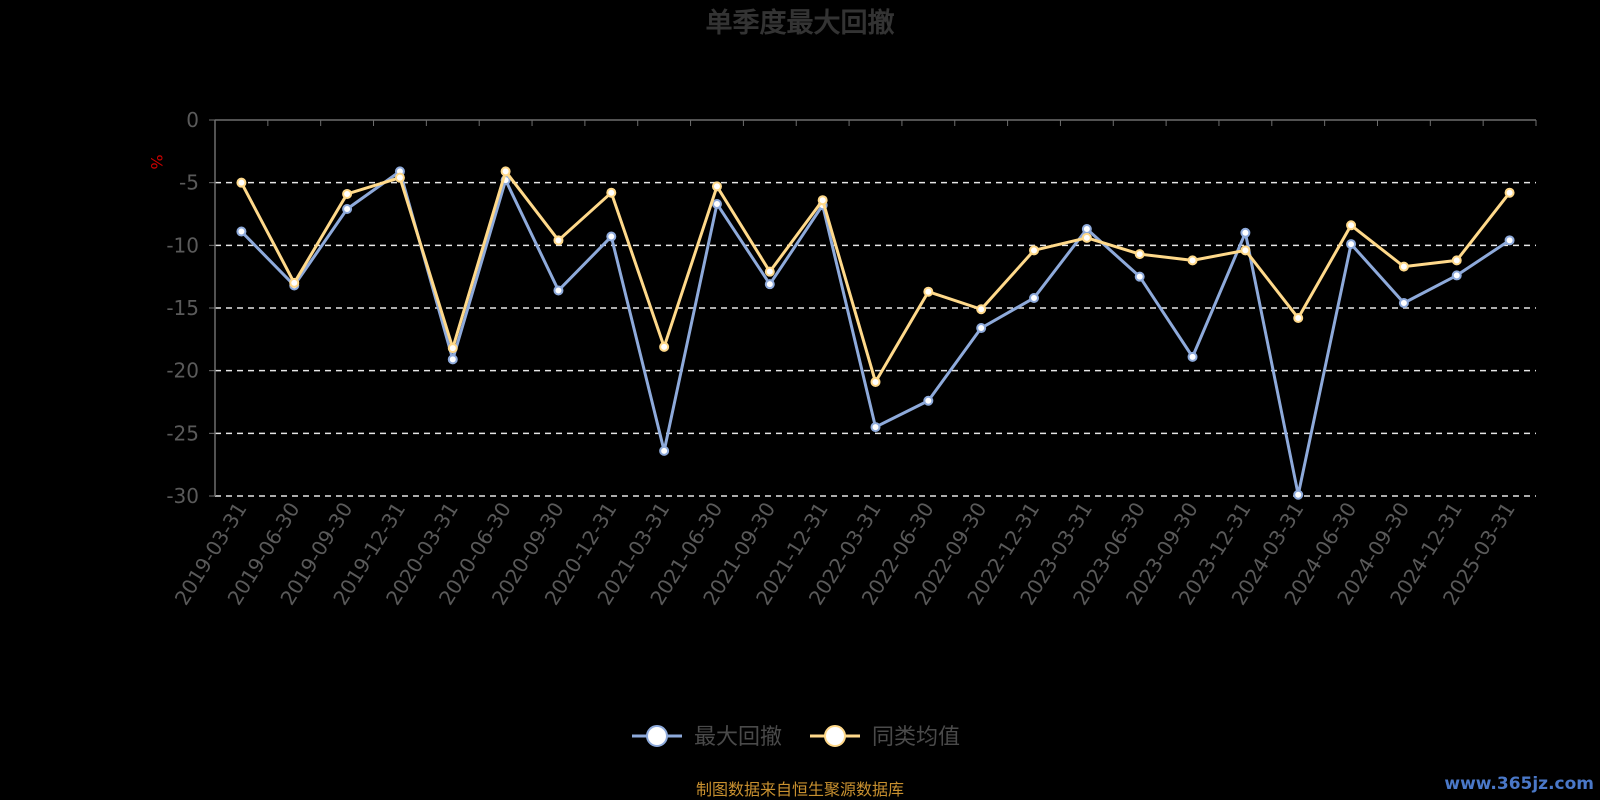 The image size is (1600, 800). What do you see at coordinates (182, 245) in the screenshot?
I see `y-tick-label: -10` at bounding box center [182, 245].